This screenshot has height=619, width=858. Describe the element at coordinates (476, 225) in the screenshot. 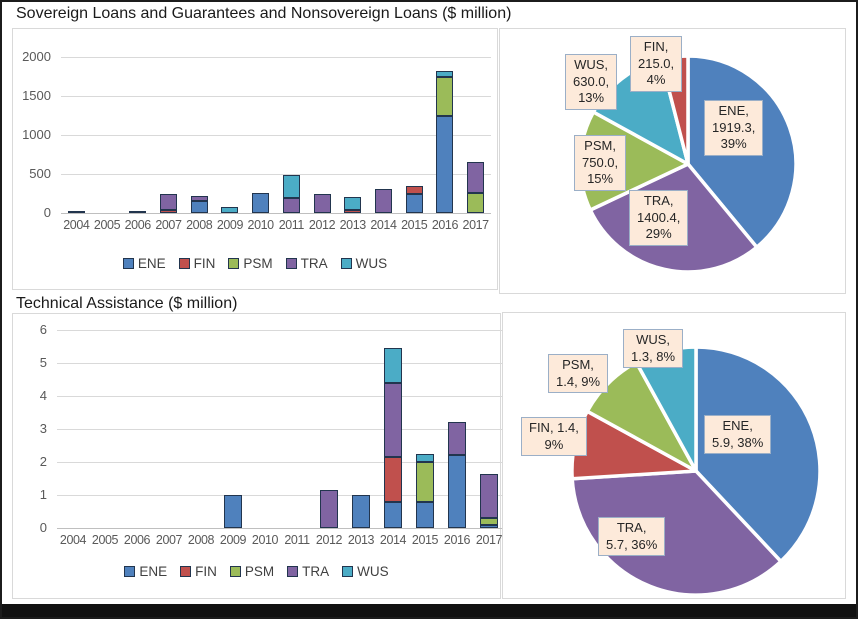

I see `x-axis-tick-label: 2017` at that location.